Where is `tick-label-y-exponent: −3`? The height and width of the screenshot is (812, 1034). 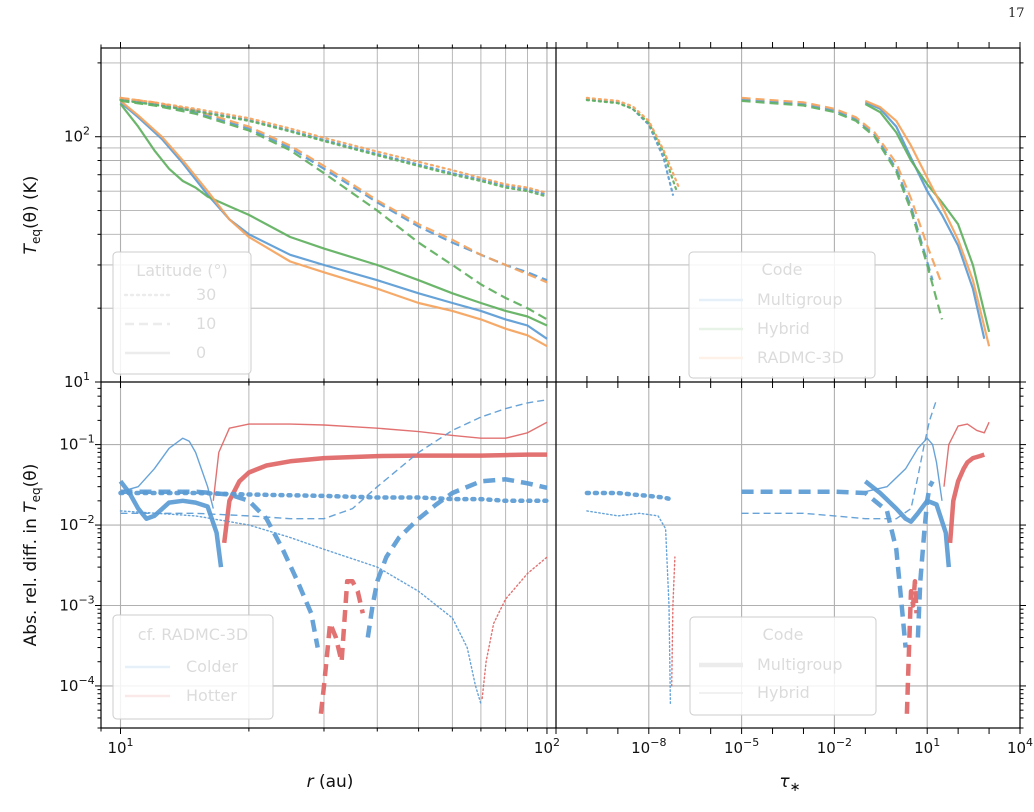
tick-label-y-exponent: −3 is located at coordinates (86, 599).